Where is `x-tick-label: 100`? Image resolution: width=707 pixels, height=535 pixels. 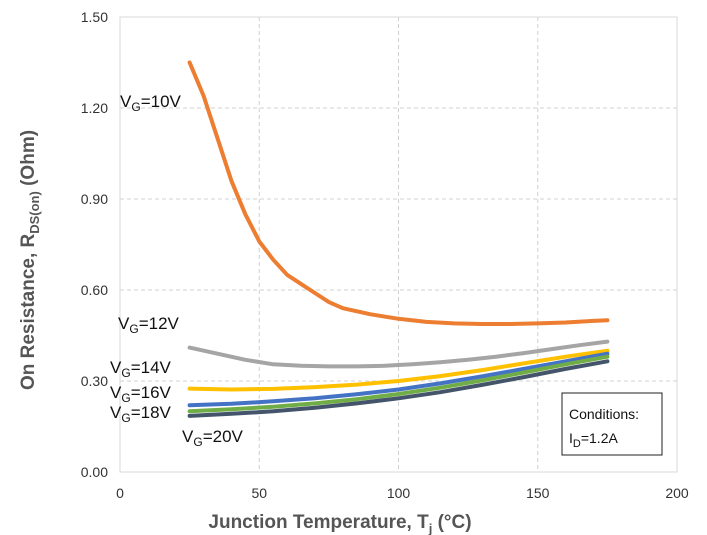 x-tick-label: 100 is located at coordinates (399, 493).